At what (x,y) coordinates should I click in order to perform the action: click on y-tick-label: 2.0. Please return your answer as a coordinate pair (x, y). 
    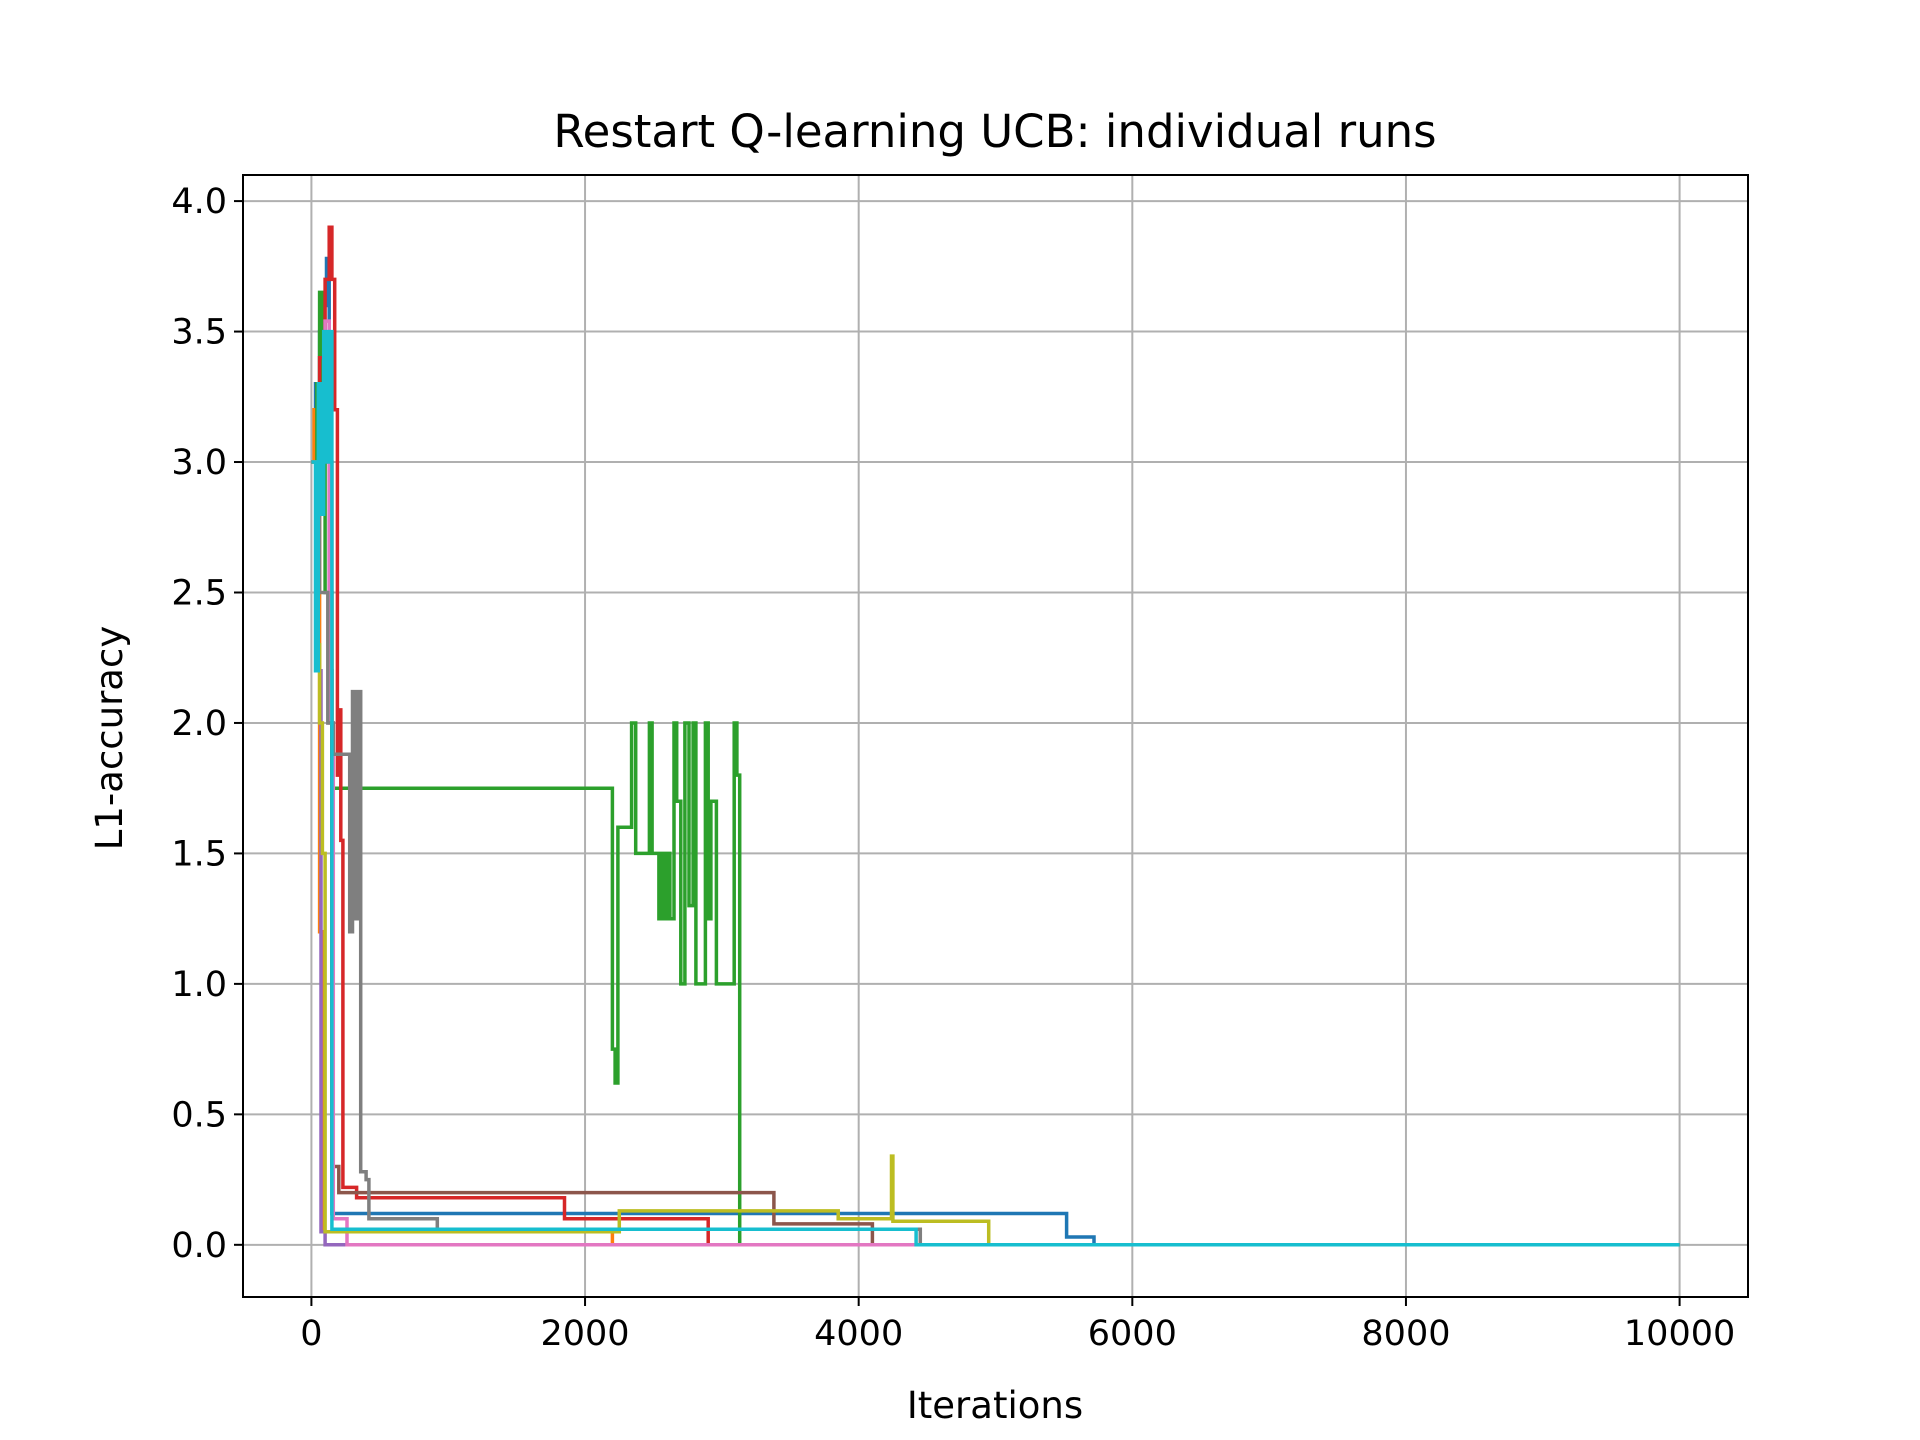
    Looking at the image, I should click on (199, 724).